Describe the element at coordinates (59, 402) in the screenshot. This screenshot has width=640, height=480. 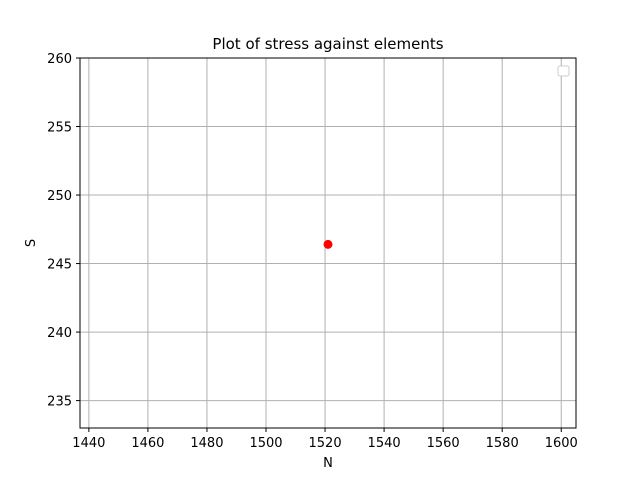
I see `y-tick-label: 235` at that location.